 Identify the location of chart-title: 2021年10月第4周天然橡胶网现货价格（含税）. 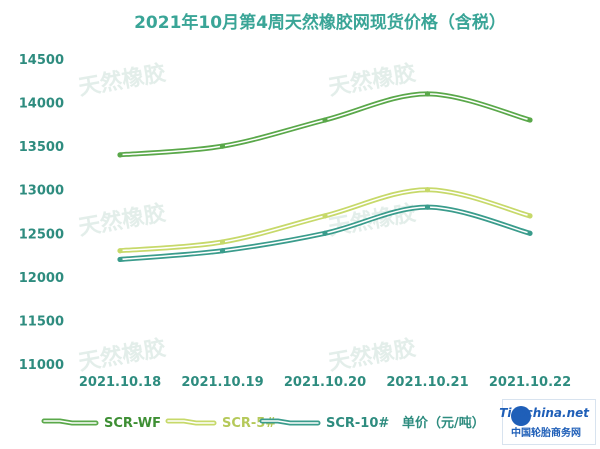
(320, 22).